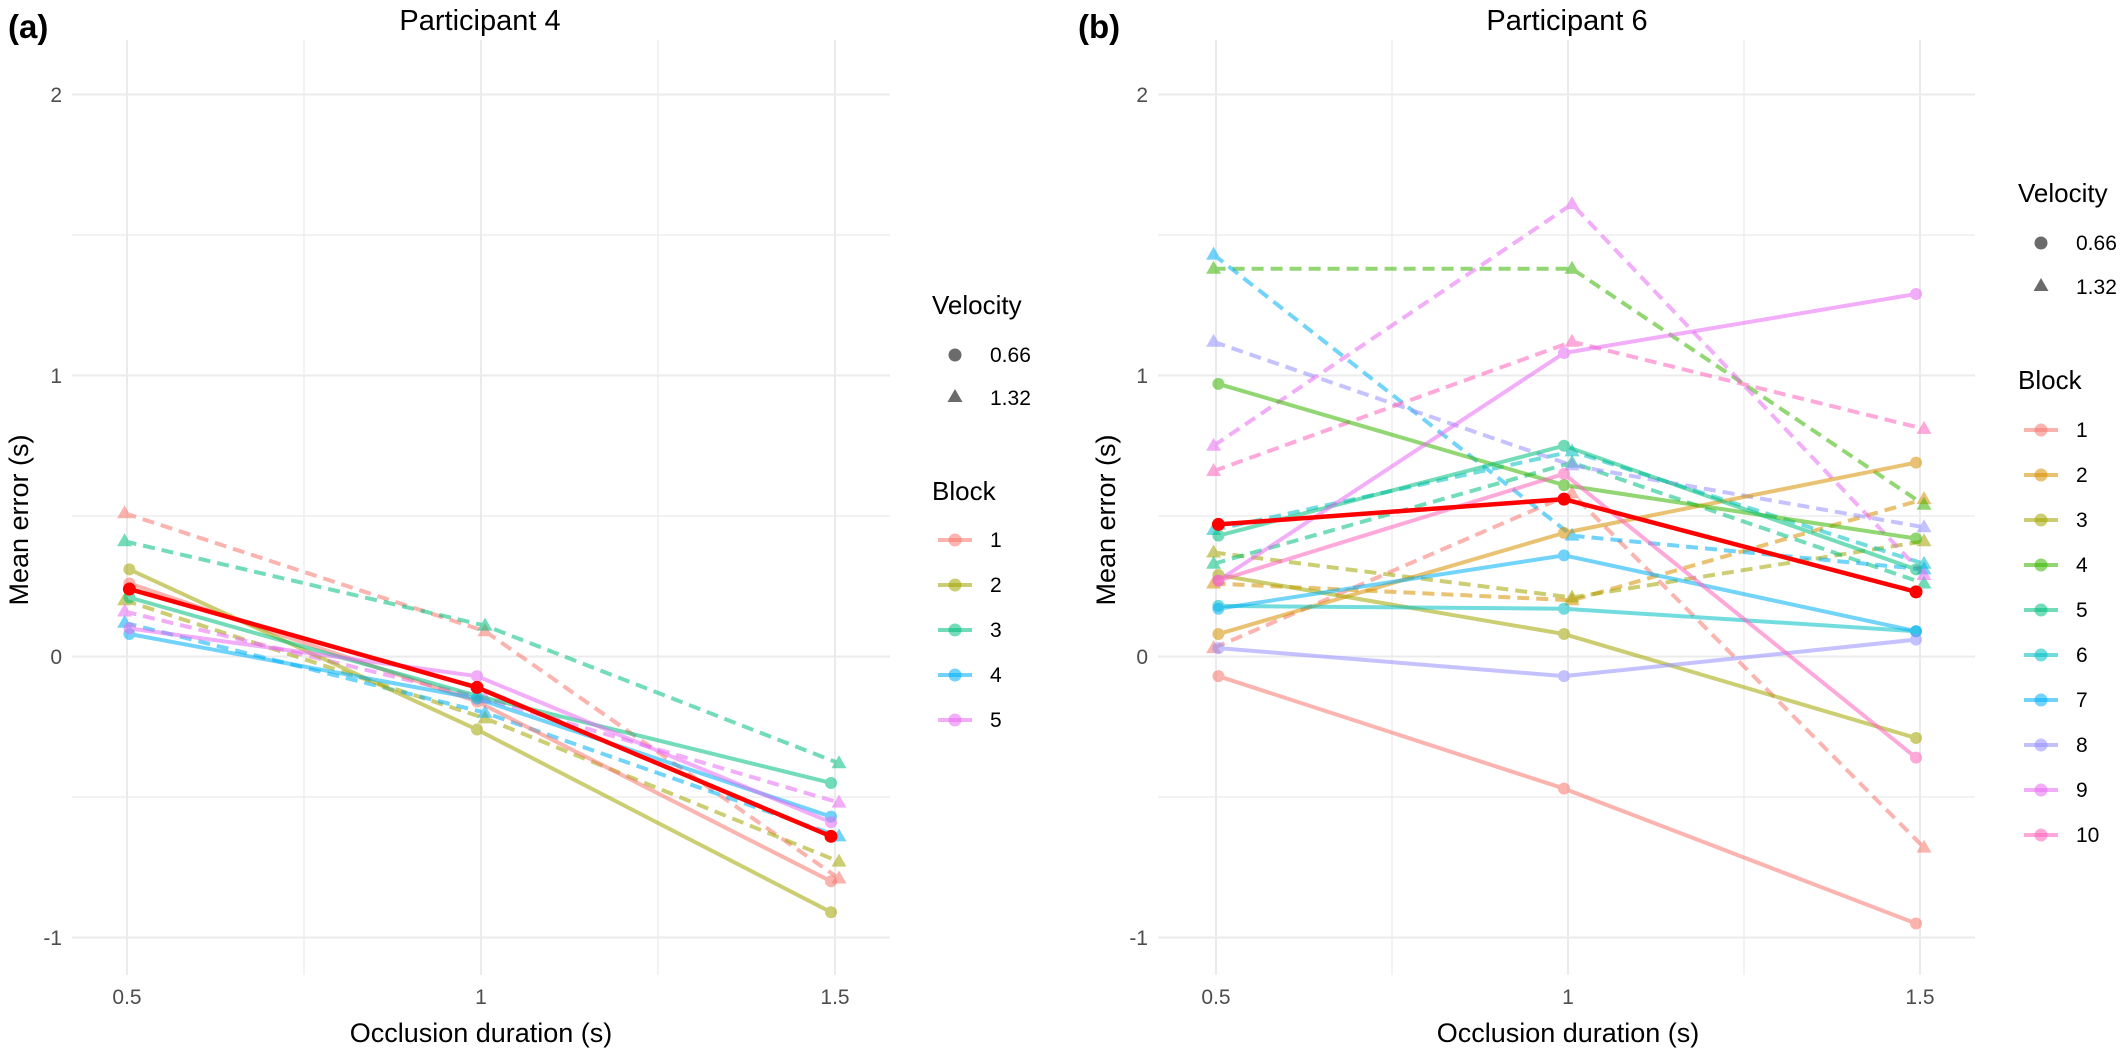 The image size is (2128, 1054). Describe the element at coordinates (2082, 475) in the screenshot. I see `legend-block-label: 2` at that location.